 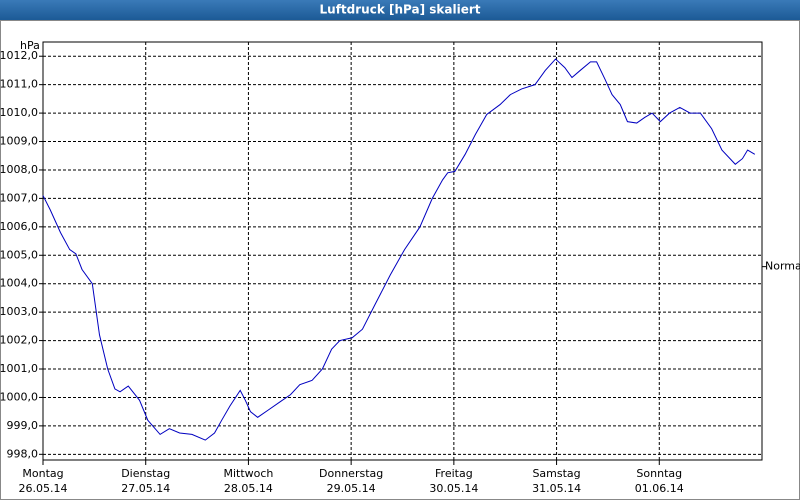 I want to click on x-tick-label: Freitag, so click(x=454, y=473).